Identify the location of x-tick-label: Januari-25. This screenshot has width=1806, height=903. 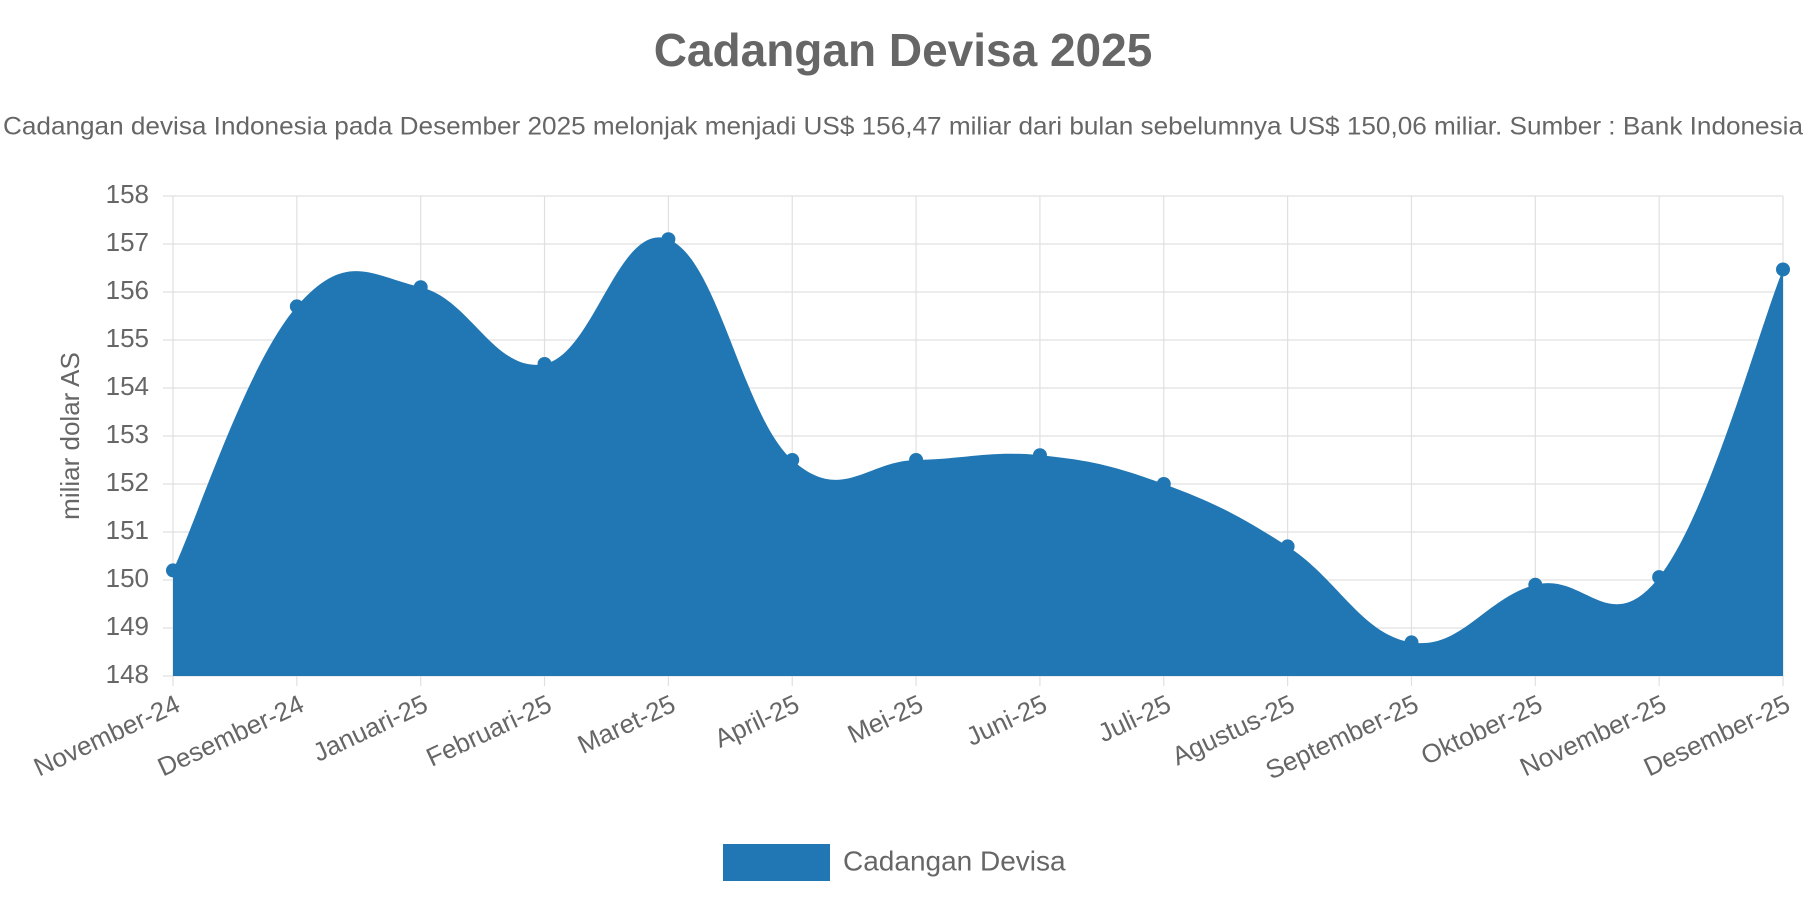
(370, 727).